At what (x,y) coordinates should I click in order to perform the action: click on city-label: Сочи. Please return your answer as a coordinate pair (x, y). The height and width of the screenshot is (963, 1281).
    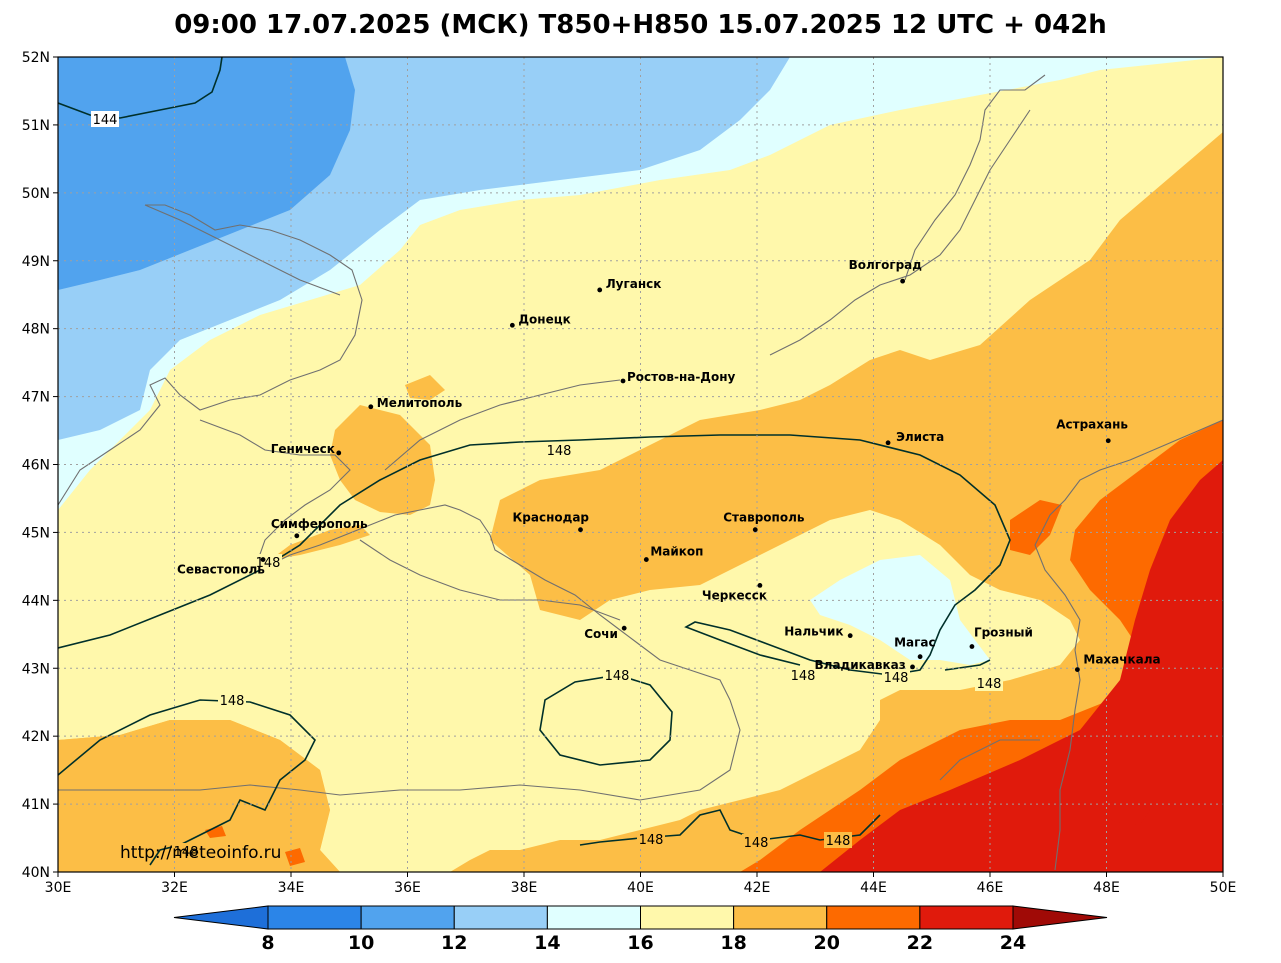
    Looking at the image, I should click on (601, 634).